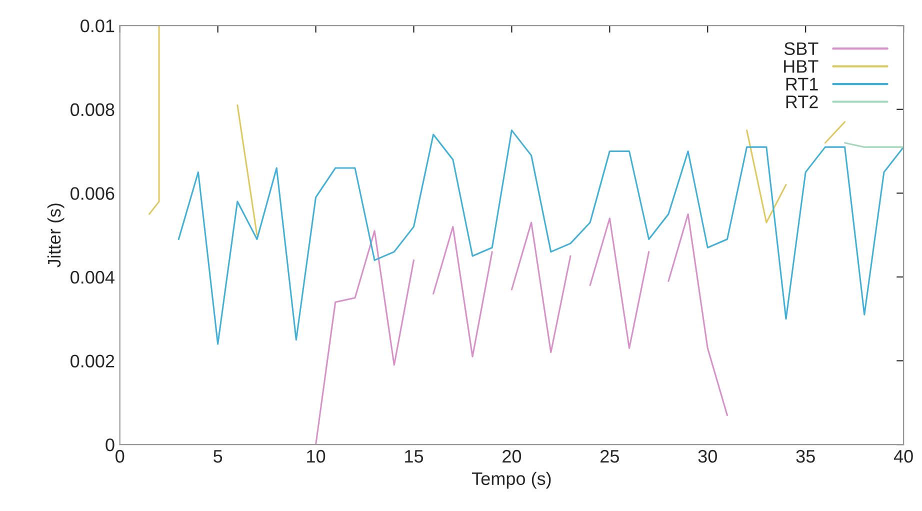 The height and width of the screenshot is (511, 922). I want to click on x-tick-label: 15, so click(414, 456).